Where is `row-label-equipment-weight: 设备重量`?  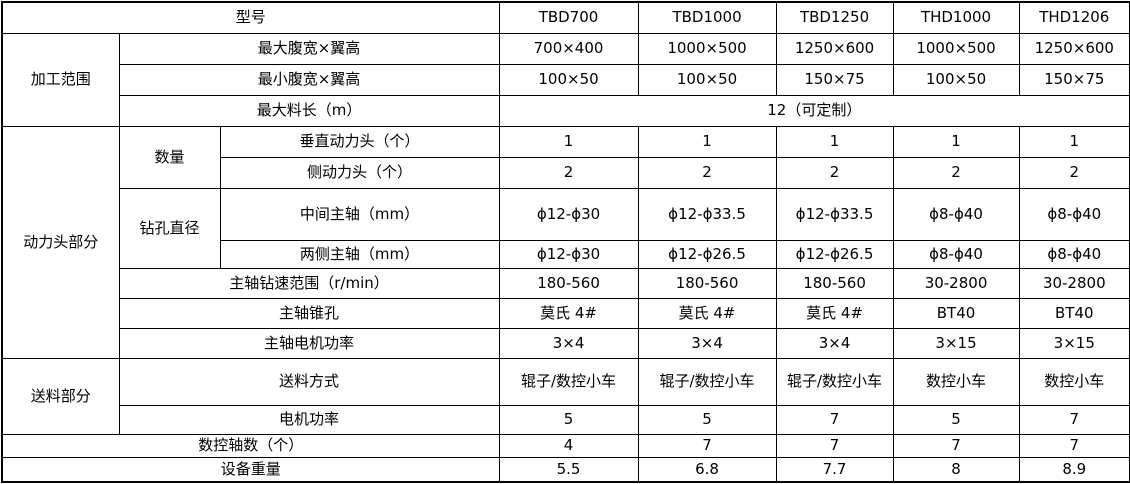
row-label-equipment-weight: 设备重量 is located at coordinates (250, 469).